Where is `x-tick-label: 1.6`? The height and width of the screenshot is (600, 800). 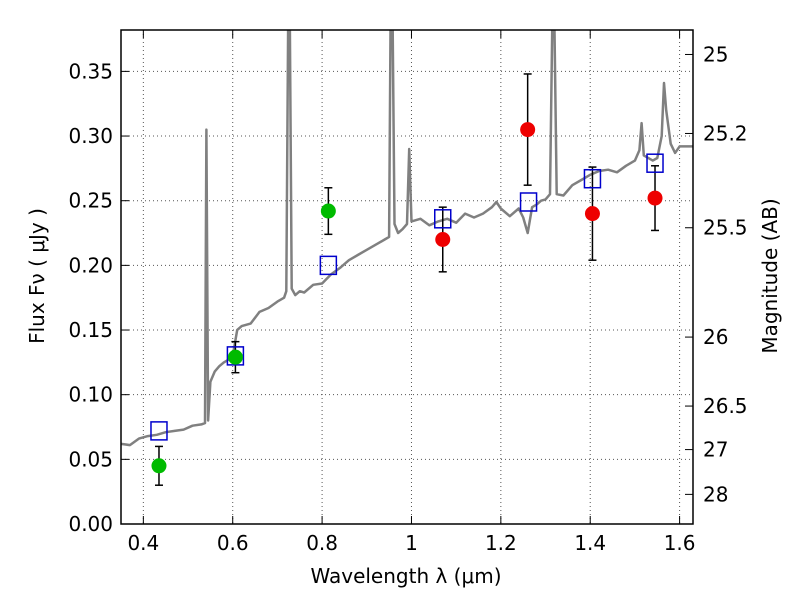 x-tick-label: 1.6 is located at coordinates (680, 543).